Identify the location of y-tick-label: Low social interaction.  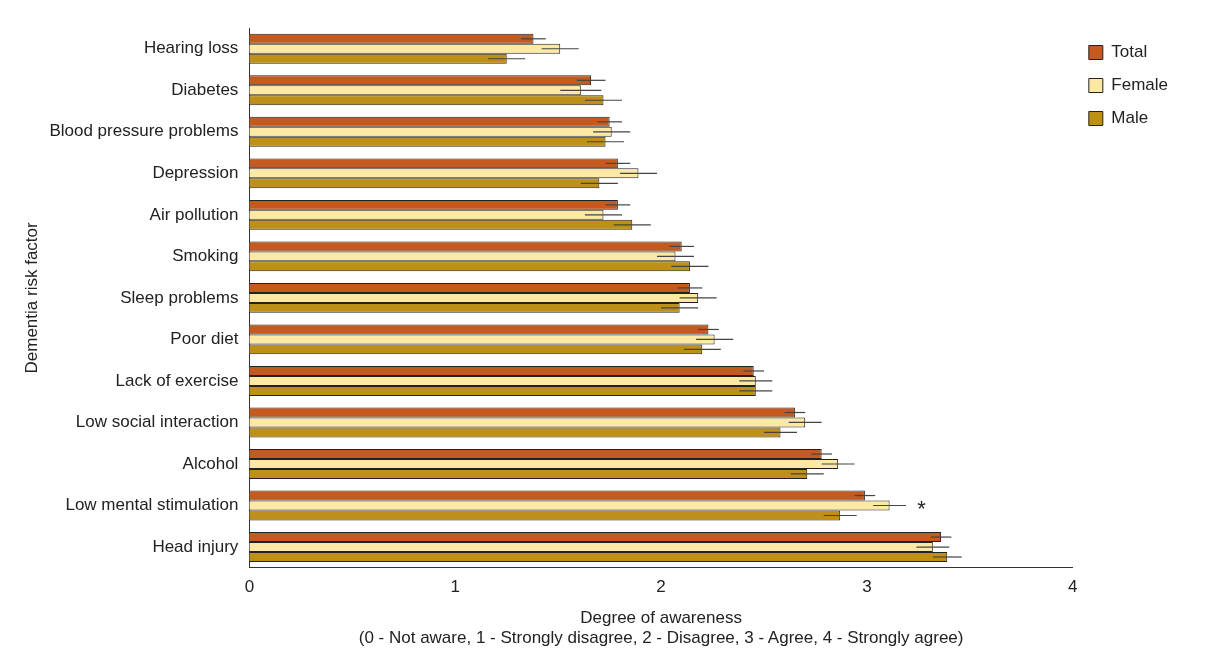
(157, 422).